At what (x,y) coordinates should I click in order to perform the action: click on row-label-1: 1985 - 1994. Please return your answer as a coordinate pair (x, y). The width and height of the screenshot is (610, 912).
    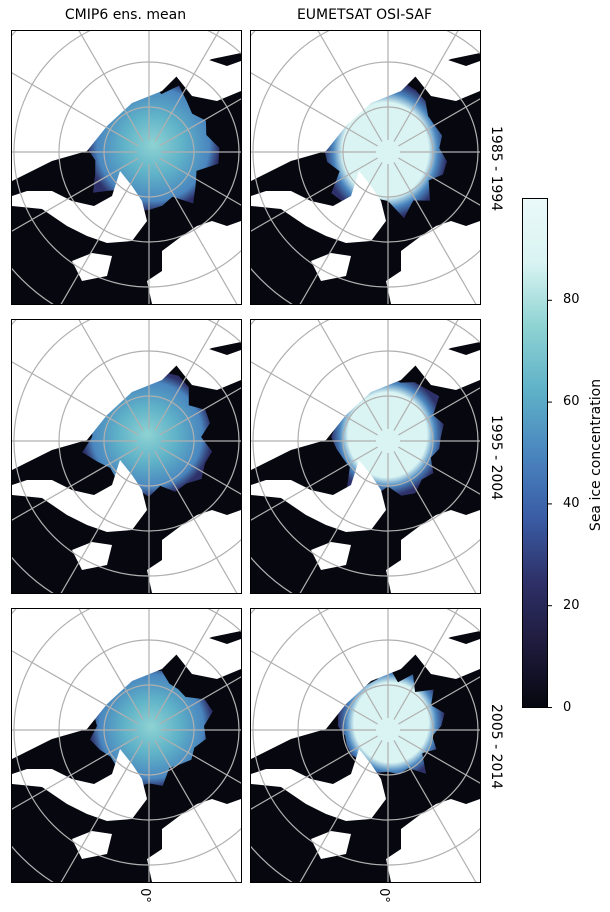
    Looking at the image, I should click on (496, 169).